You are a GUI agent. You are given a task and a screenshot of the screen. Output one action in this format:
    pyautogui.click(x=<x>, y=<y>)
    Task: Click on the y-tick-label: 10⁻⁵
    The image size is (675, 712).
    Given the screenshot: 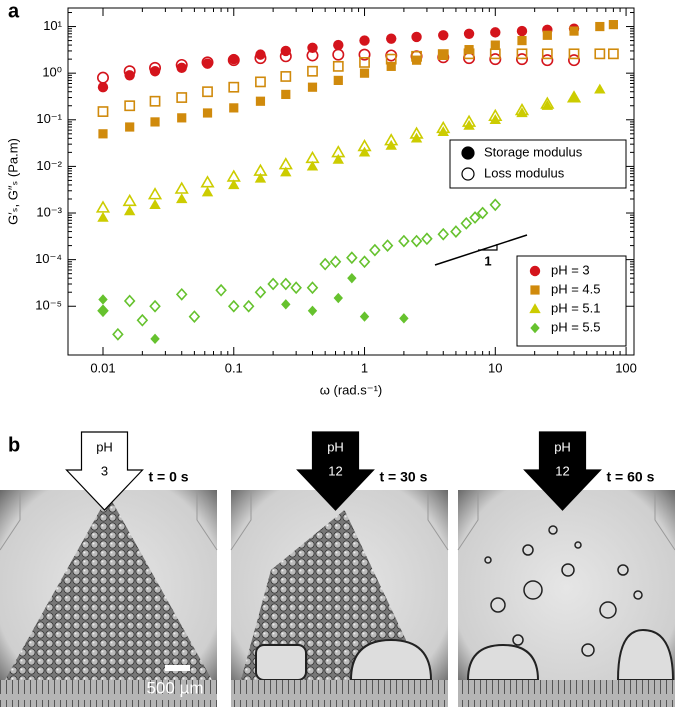 What is the action you would take?
    pyautogui.click(x=48, y=305)
    